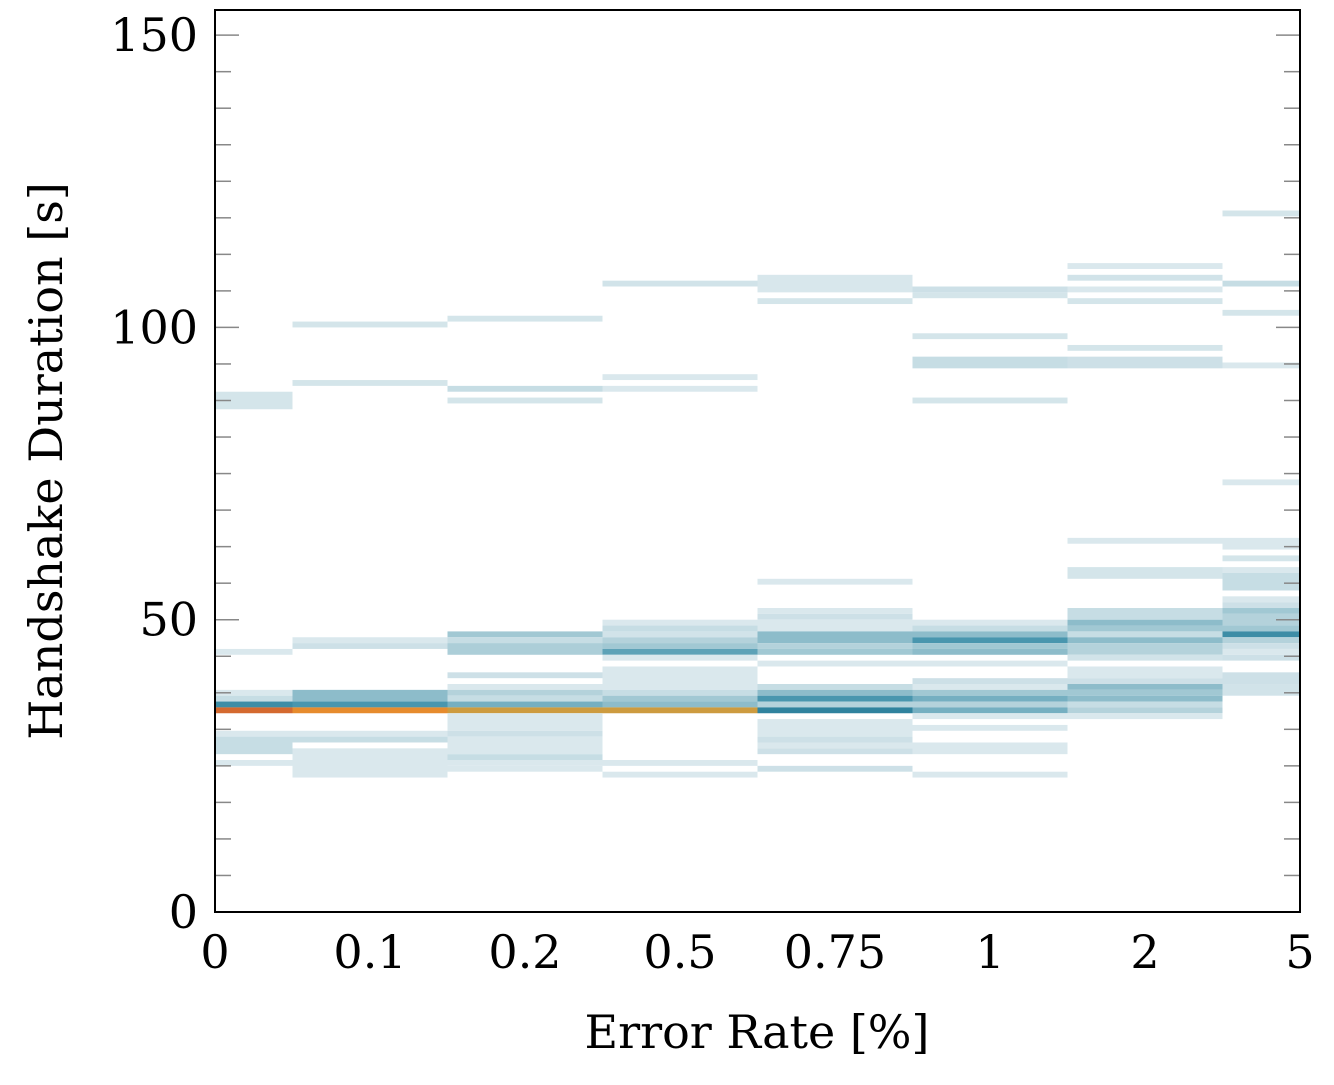 The height and width of the screenshot is (1085, 1334). What do you see at coordinates (1144, 952) in the screenshot?
I see `x-tick-label: 2` at bounding box center [1144, 952].